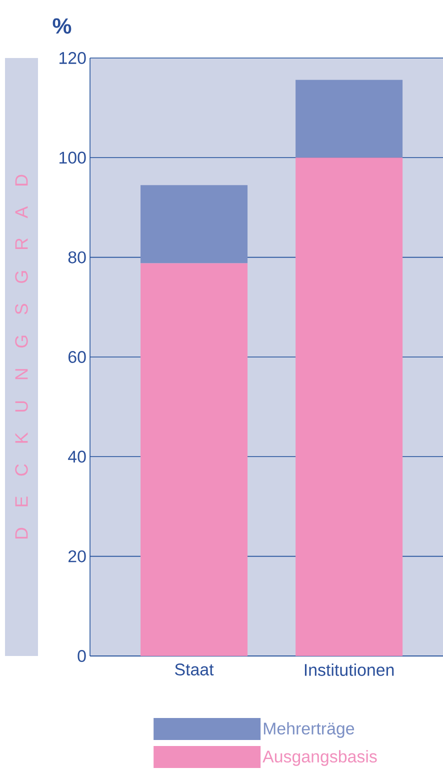 The width and height of the screenshot is (443, 783). I want to click on y-tick-label: 80, so click(77, 257).